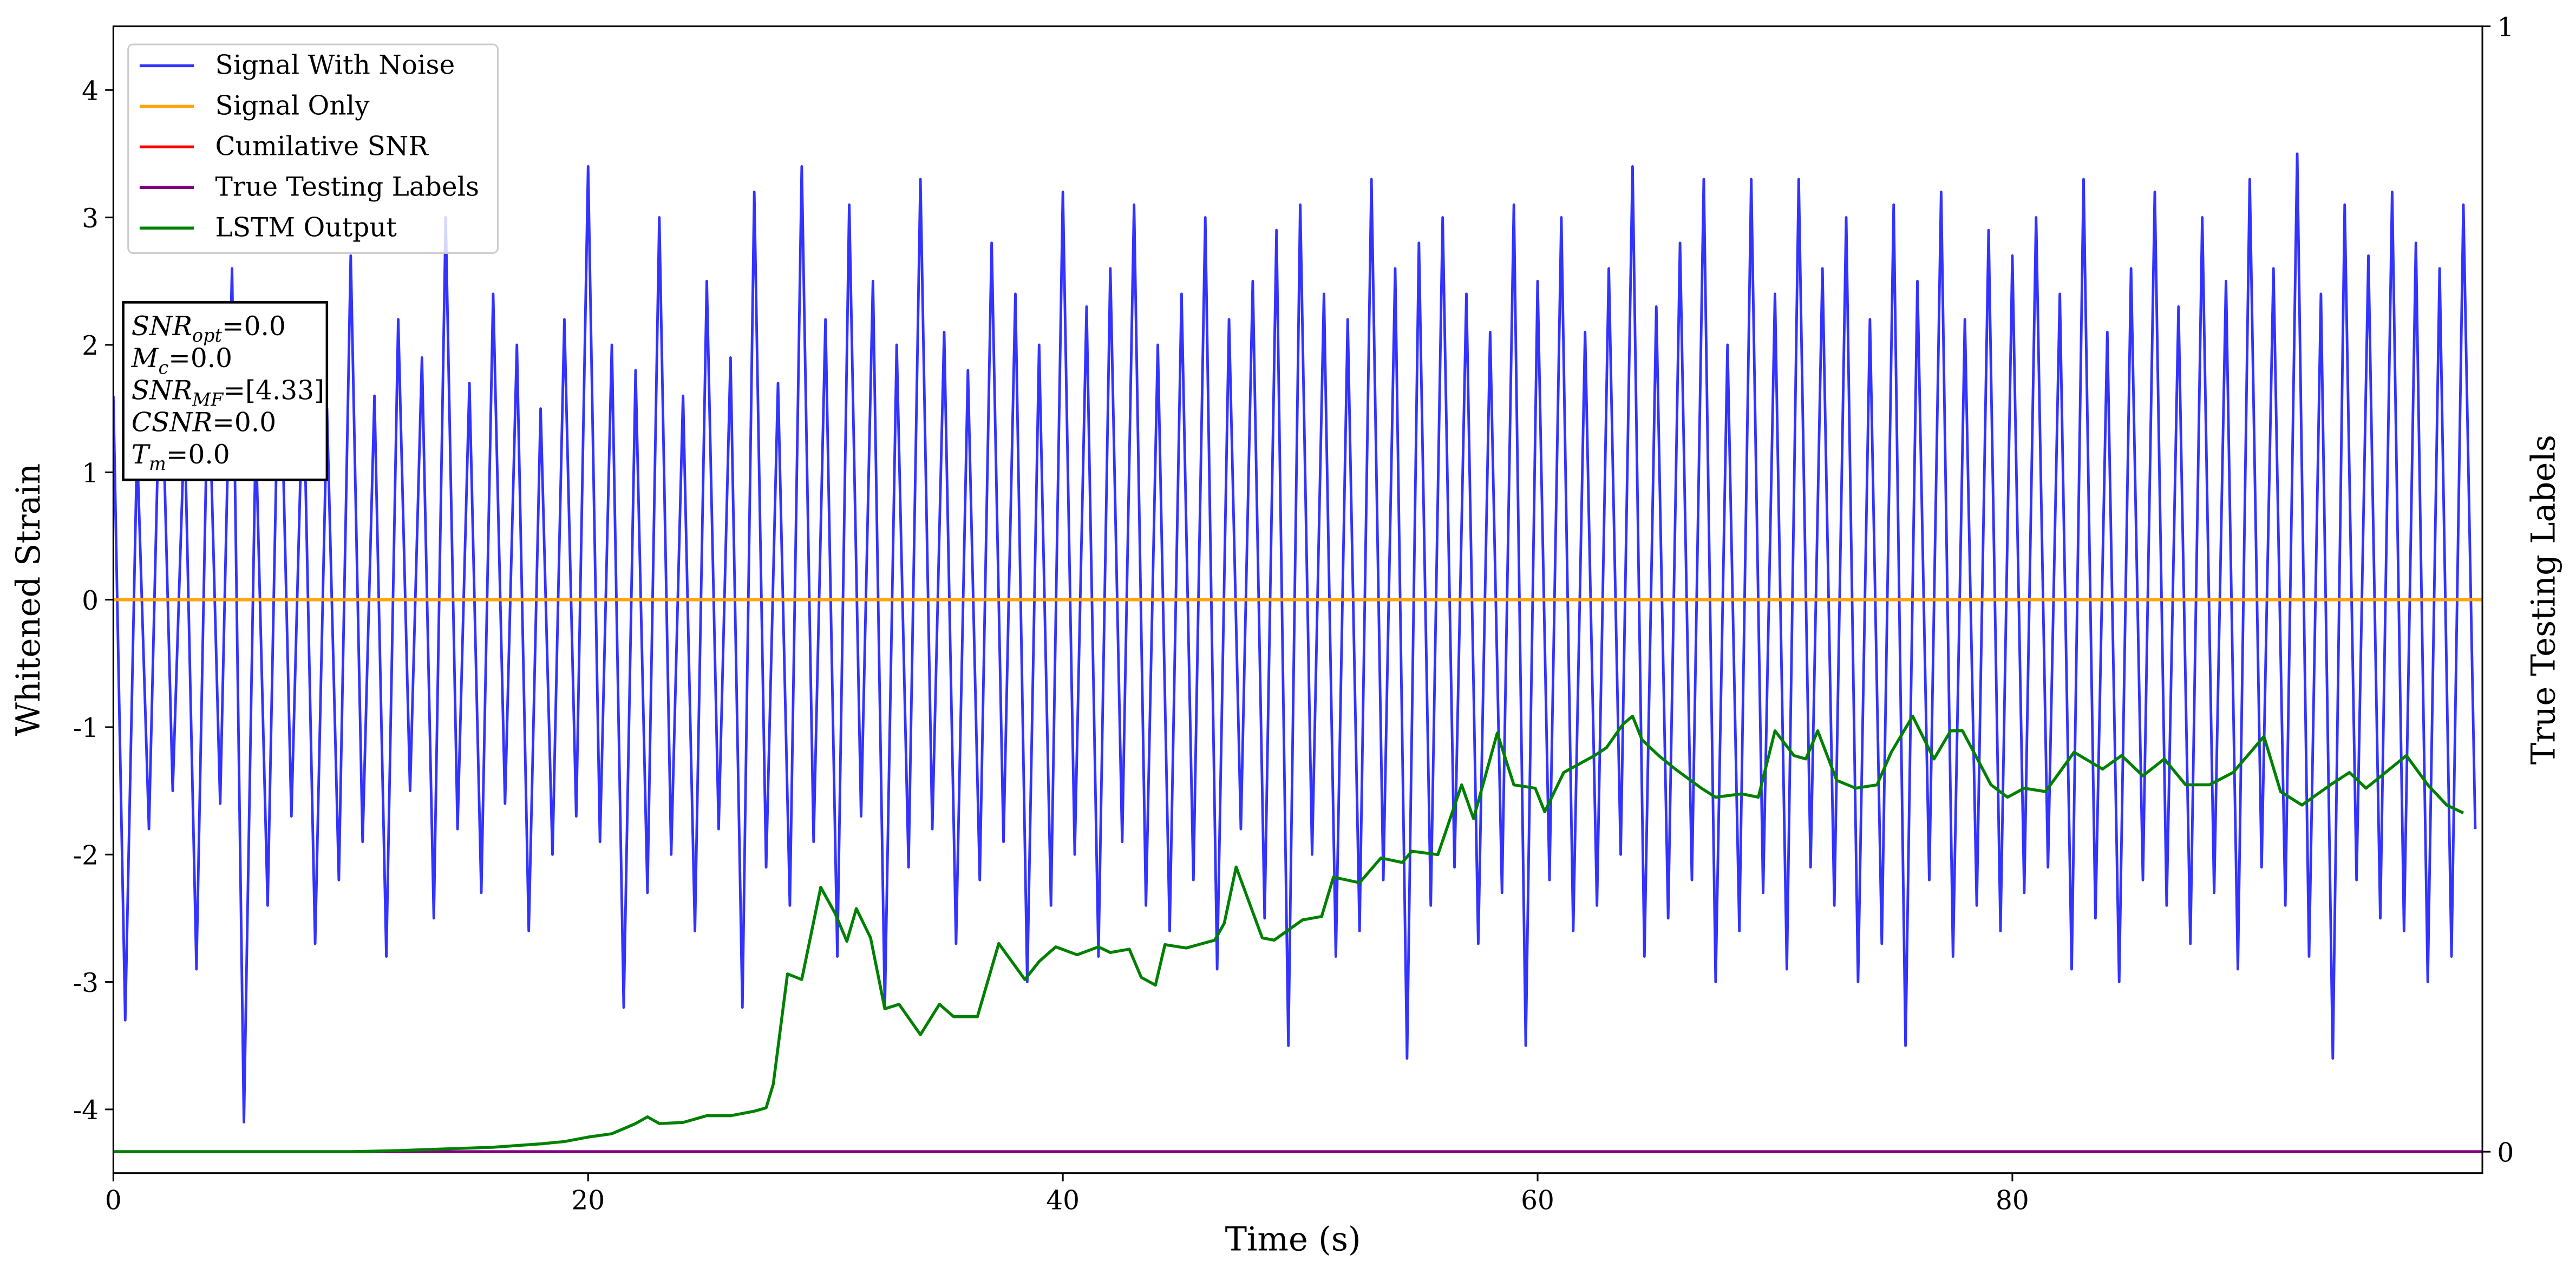  I want to click on annotation-subscript: MF, so click(208, 399).